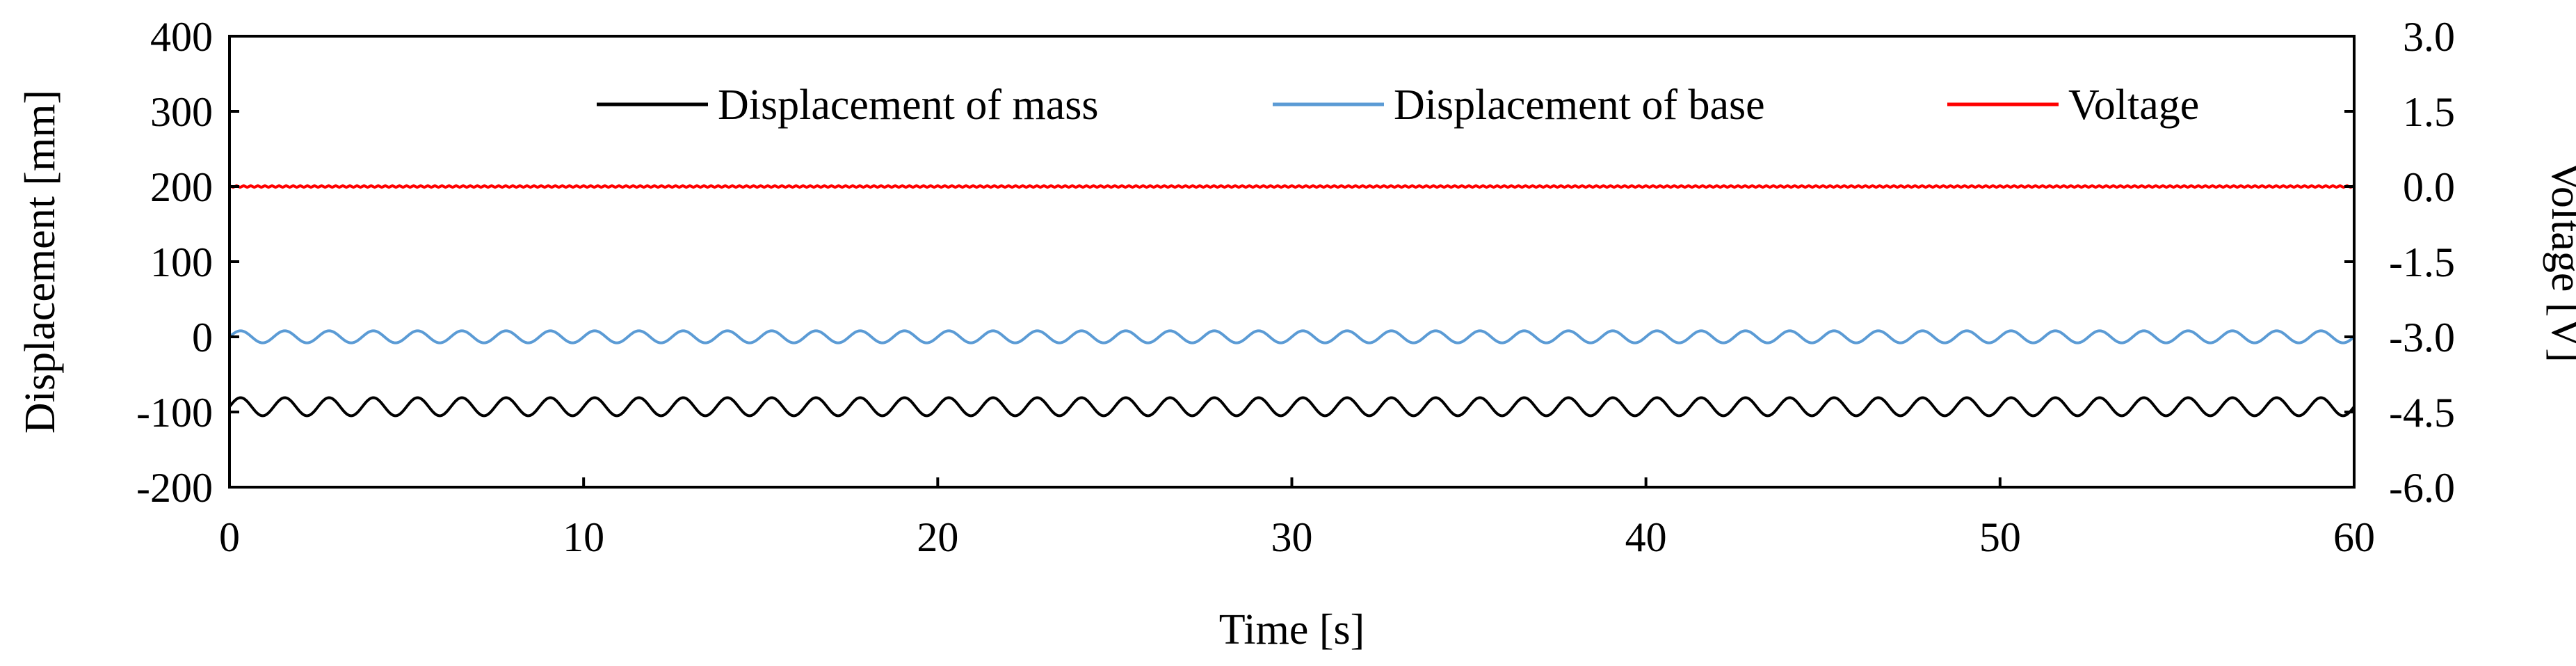  What do you see at coordinates (182, 262) in the screenshot?
I see `y-left-tick-label: 100` at bounding box center [182, 262].